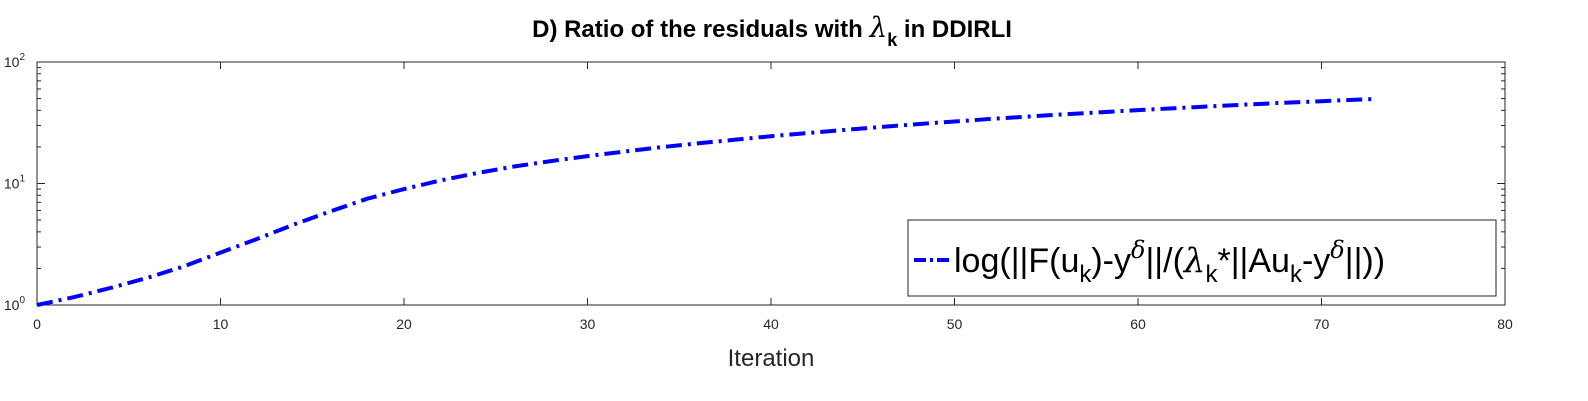  Describe the element at coordinates (892, 40) in the screenshot. I see `title-subscript: k` at that location.